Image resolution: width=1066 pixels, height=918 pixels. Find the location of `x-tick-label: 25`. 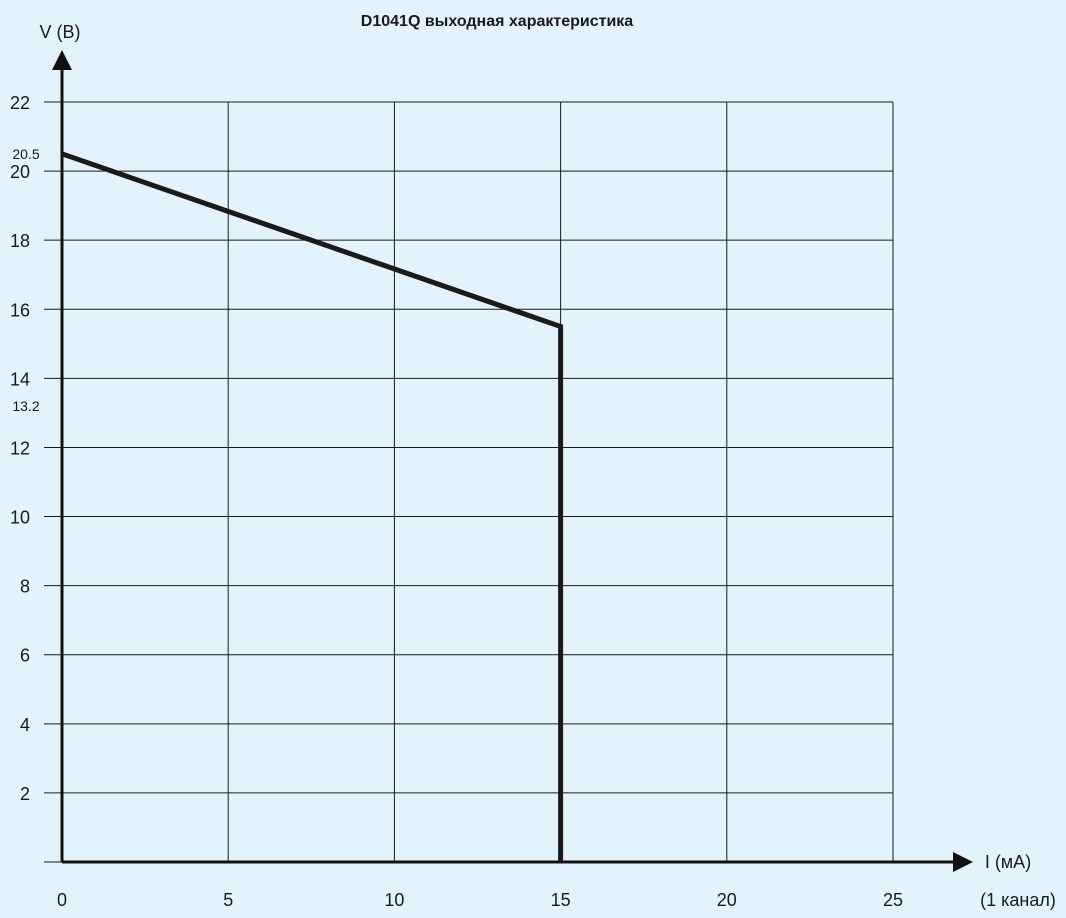

x-tick-label: 25 is located at coordinates (893, 900).